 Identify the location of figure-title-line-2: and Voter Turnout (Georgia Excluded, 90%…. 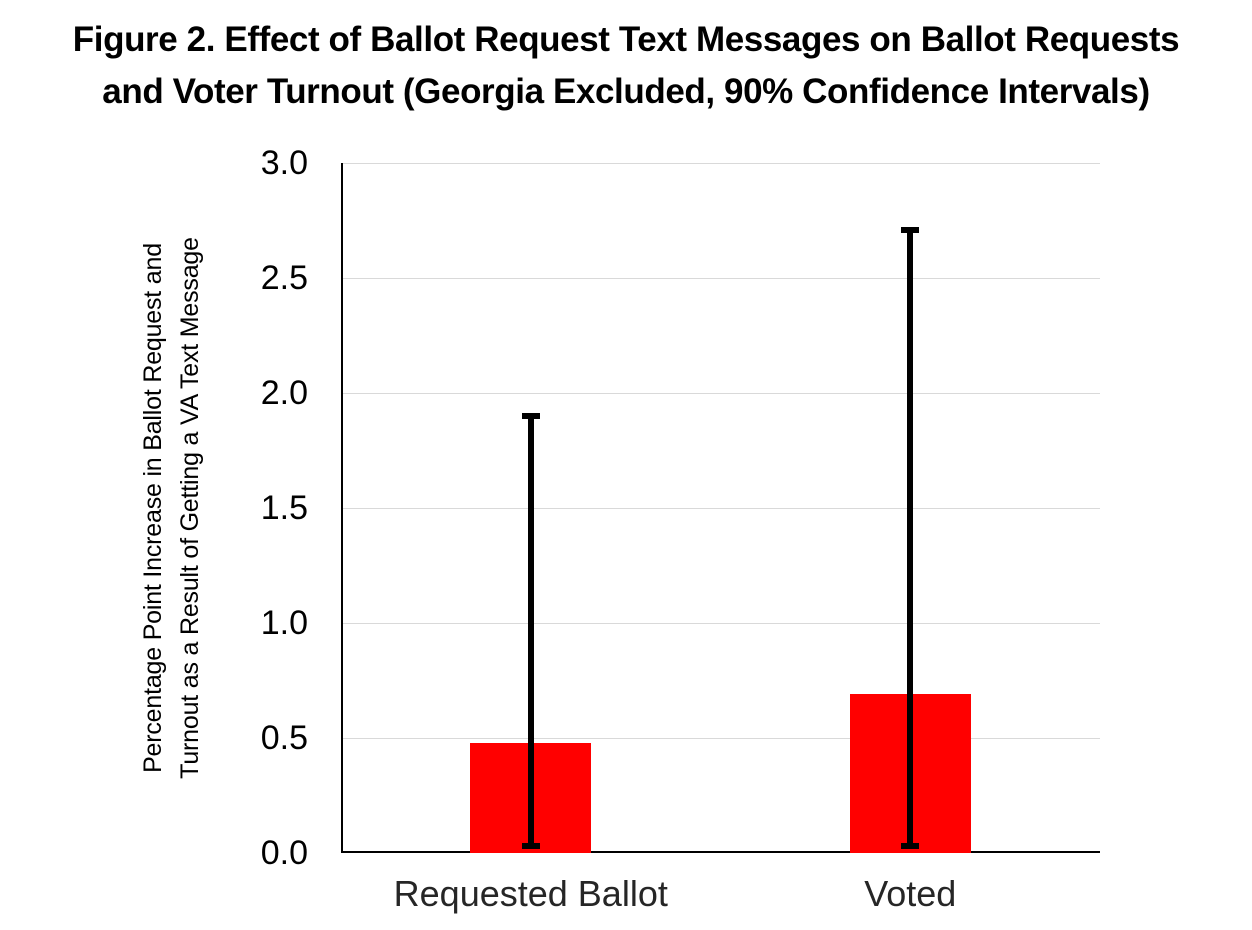
(626, 91).